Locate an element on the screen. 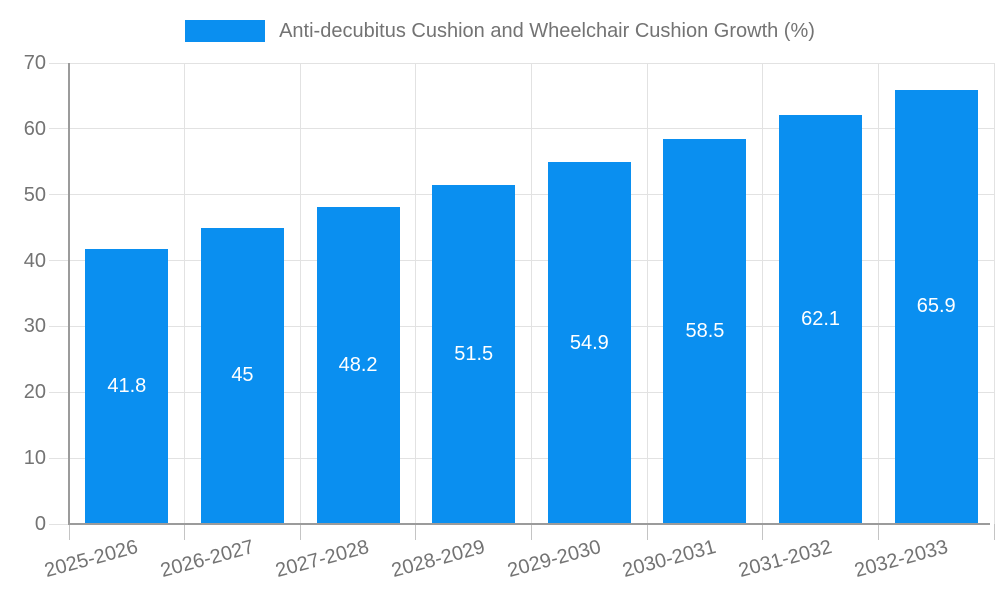 This screenshot has width=1000, height=600. x-tick-label: 2029-2030 is located at coordinates (554, 559).